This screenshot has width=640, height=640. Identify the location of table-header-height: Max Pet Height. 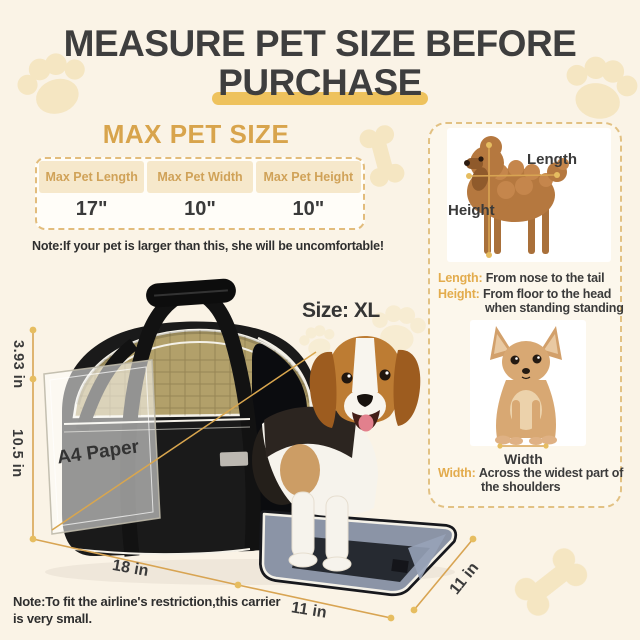
(308, 177).